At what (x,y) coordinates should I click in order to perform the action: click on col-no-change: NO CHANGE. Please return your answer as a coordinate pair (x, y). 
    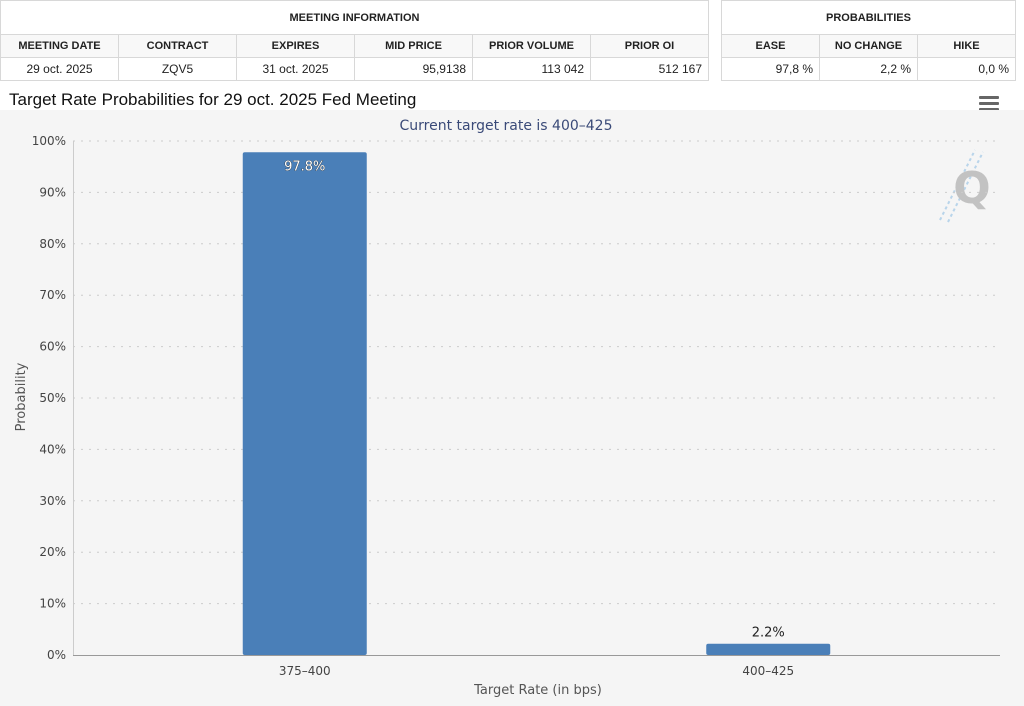
    Looking at the image, I should click on (868, 46).